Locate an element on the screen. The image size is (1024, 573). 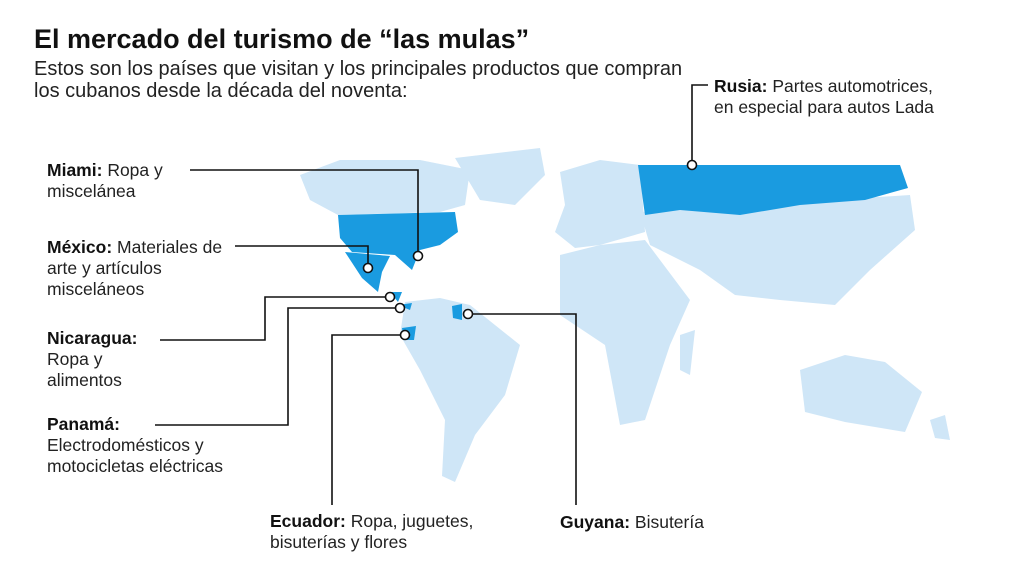
description: Bisutería is located at coordinates (669, 522).